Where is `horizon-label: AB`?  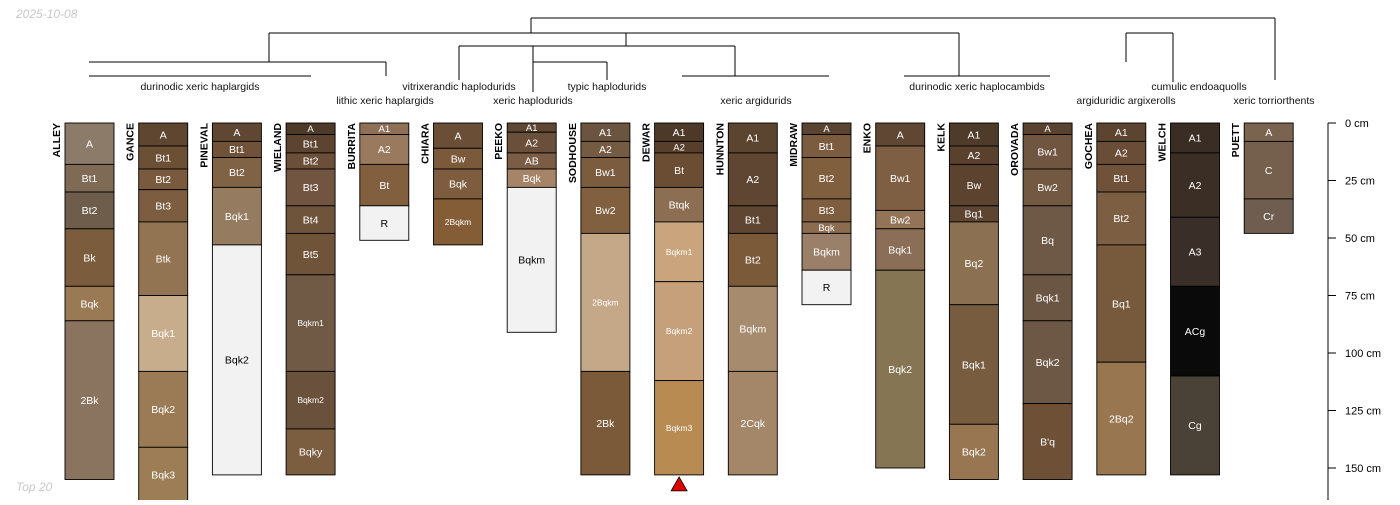
horizon-label: AB is located at coordinates (532, 162).